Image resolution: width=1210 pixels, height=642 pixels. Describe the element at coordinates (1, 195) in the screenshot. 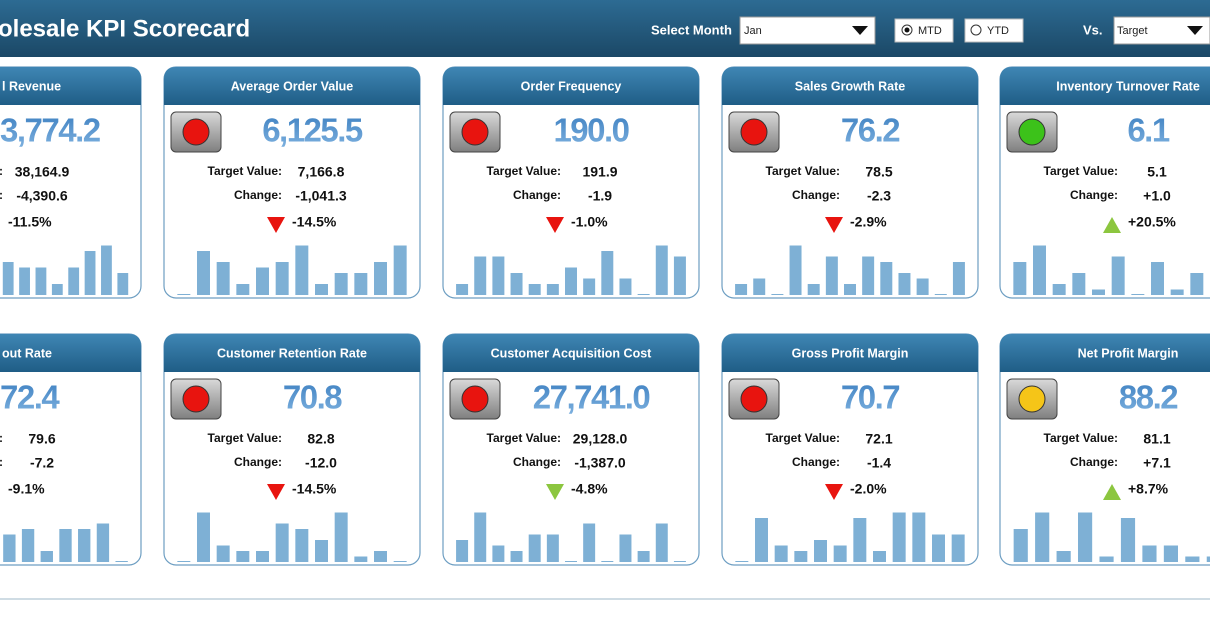

I see `change-label: e:` at that location.